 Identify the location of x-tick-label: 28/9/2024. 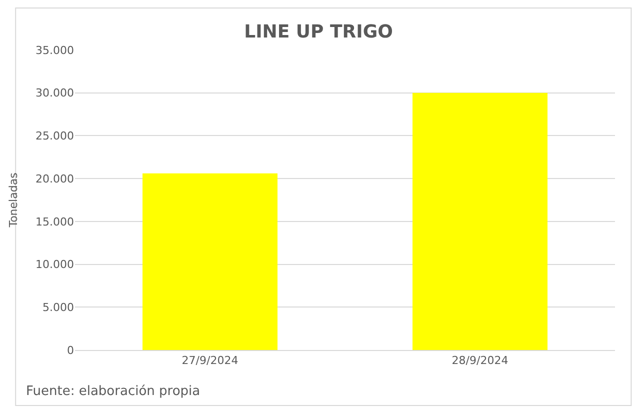
(480, 361).